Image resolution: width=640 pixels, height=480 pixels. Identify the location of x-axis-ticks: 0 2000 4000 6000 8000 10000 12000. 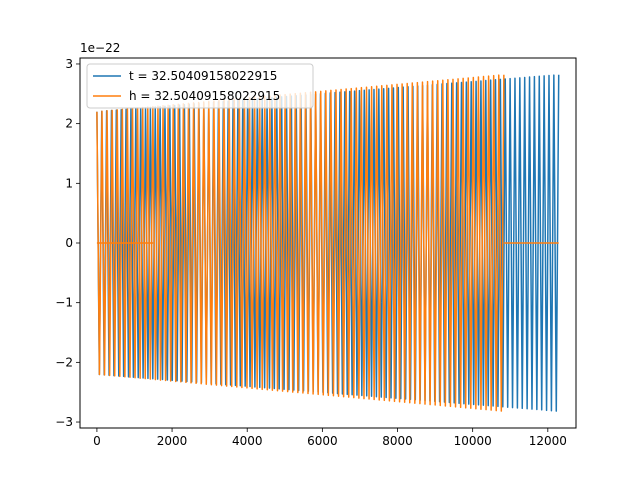
(330, 438).